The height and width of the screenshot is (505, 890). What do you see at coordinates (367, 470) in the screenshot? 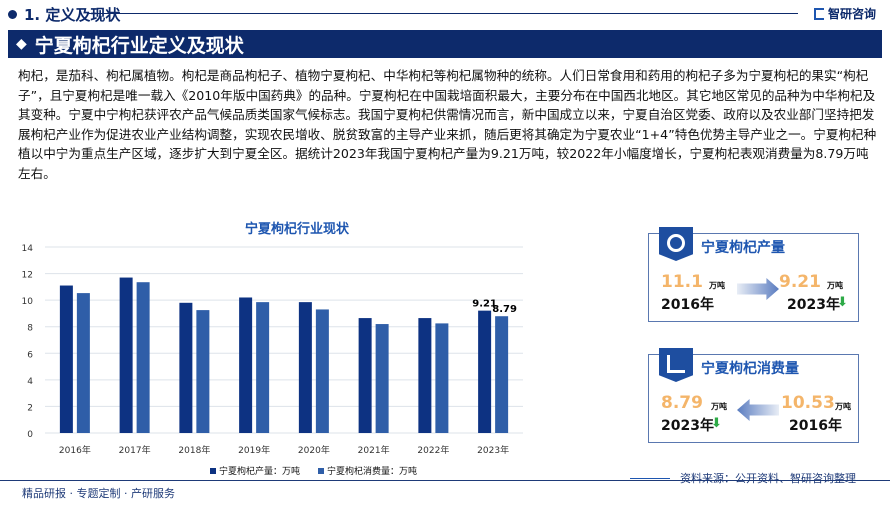
I see `legend-item: 宁夏枸杞消费量：万吨` at bounding box center [367, 470].